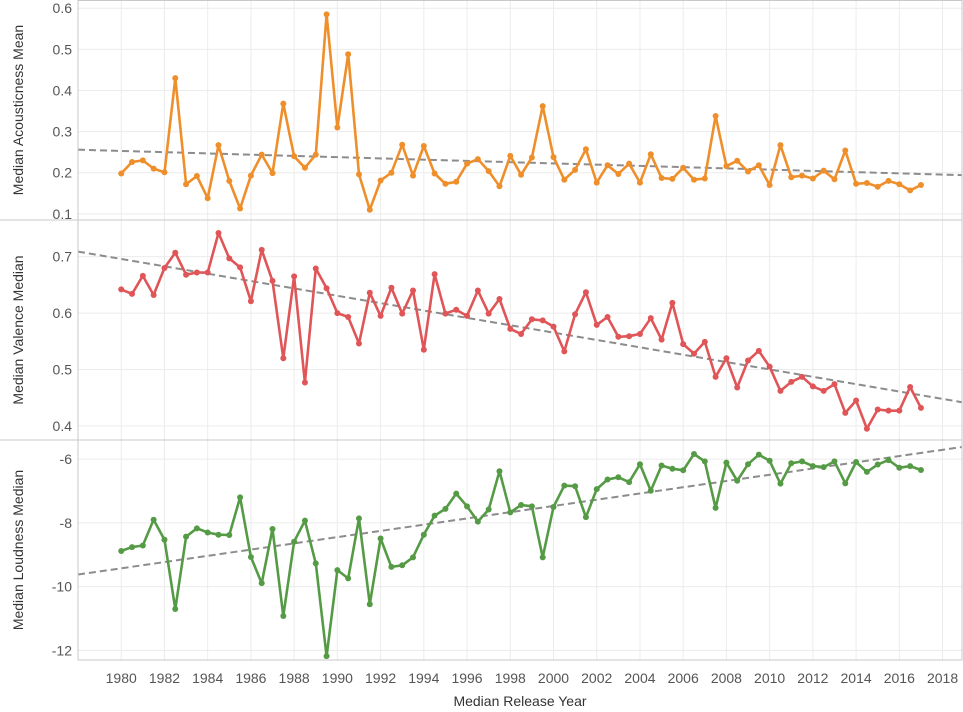  I want to click on y-tick-label: 0.6, so click(63, 313).